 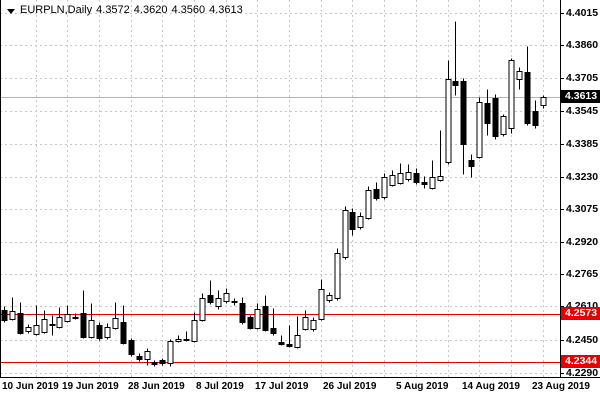 What do you see at coordinates (582, 77) in the screenshot?
I see `price-axis-label: 4.3705` at bounding box center [582, 77].